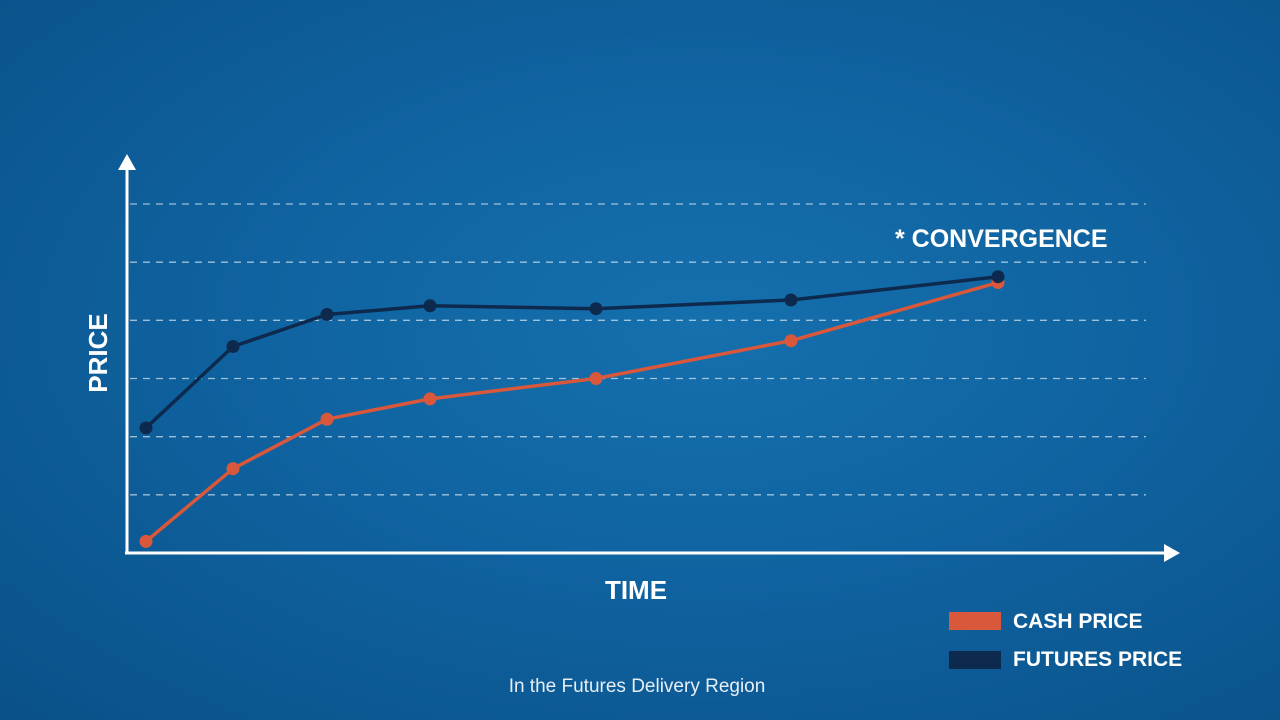 The width and height of the screenshot is (1280, 720). Describe the element at coordinates (637, 686) in the screenshot. I see `chart-caption: In the Futures Delivery Region` at that location.